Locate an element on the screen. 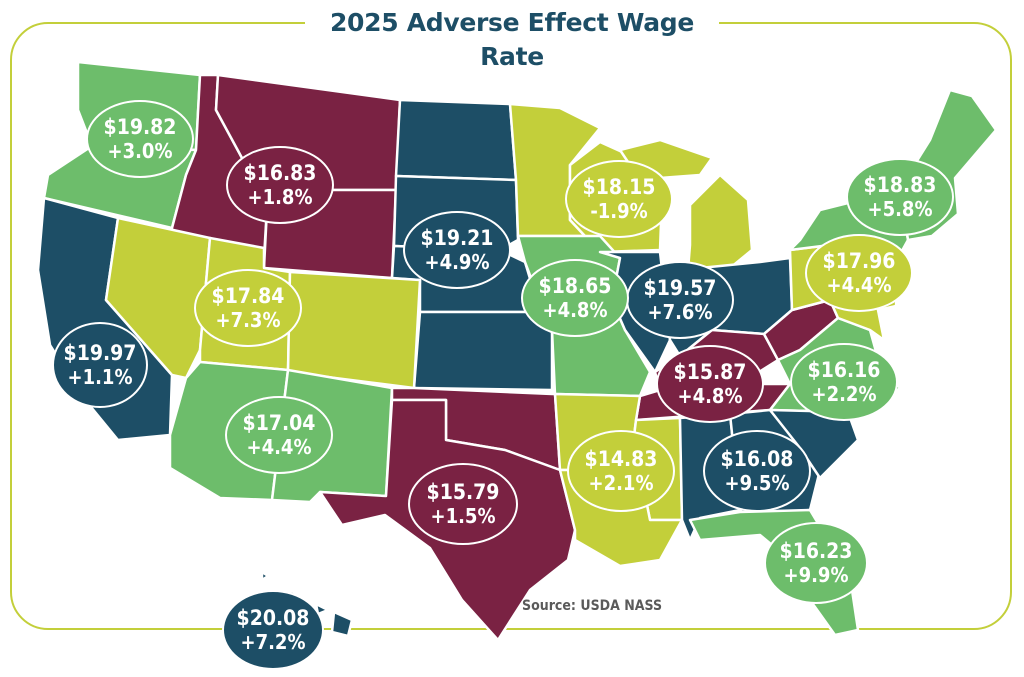 The height and width of the screenshot is (677, 1024). source-note: Source: USDA NASS is located at coordinates (592, 606).